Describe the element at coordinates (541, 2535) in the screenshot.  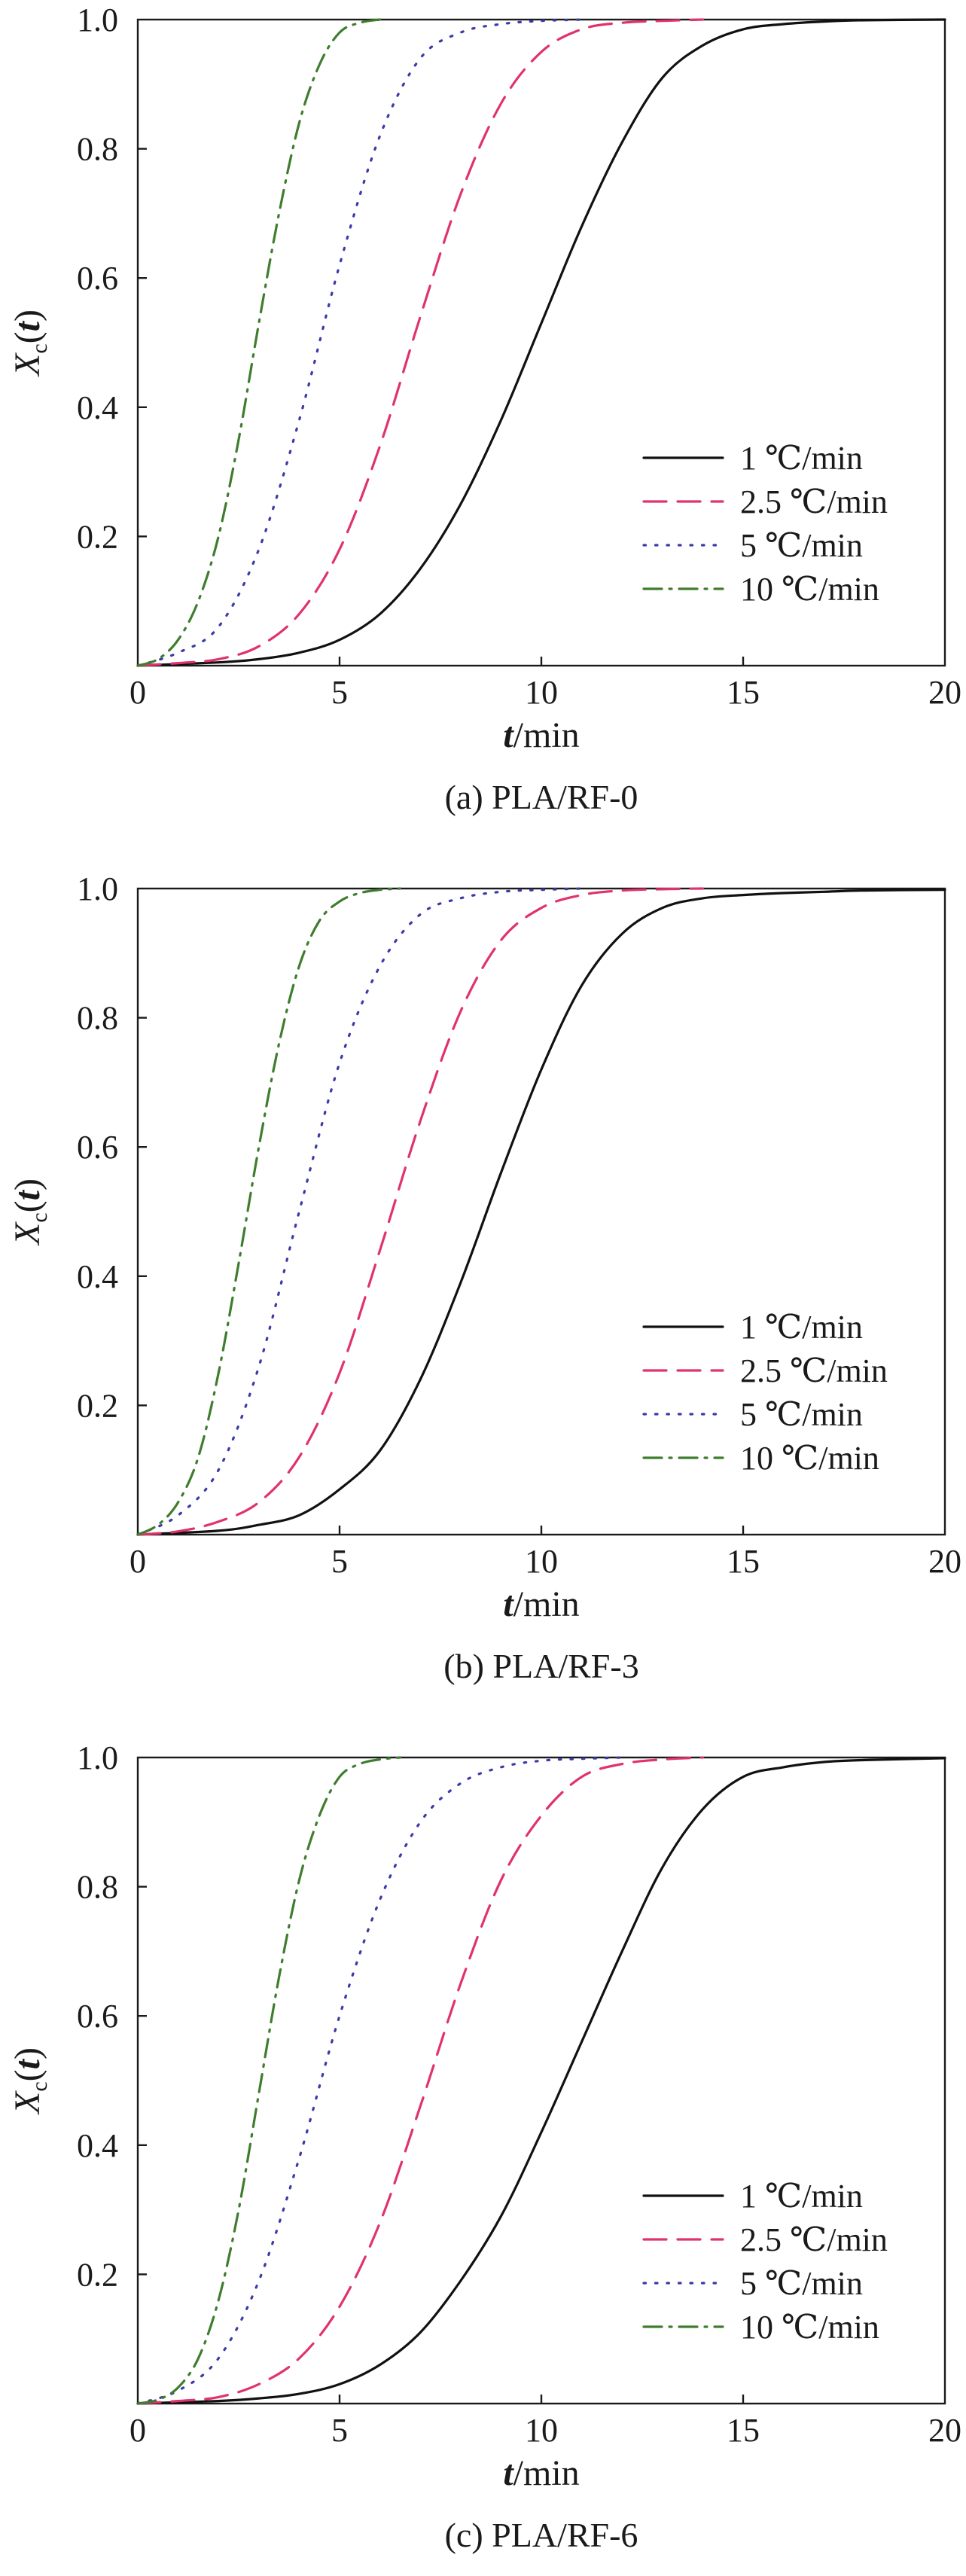
I see `panel-caption: (c) PLA/RF-6` at that location.